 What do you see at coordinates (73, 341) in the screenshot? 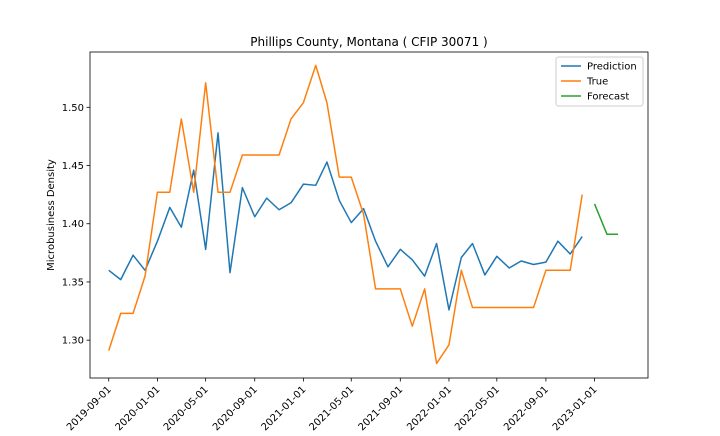
I see `y-tick-label: 1.30` at bounding box center [73, 341].